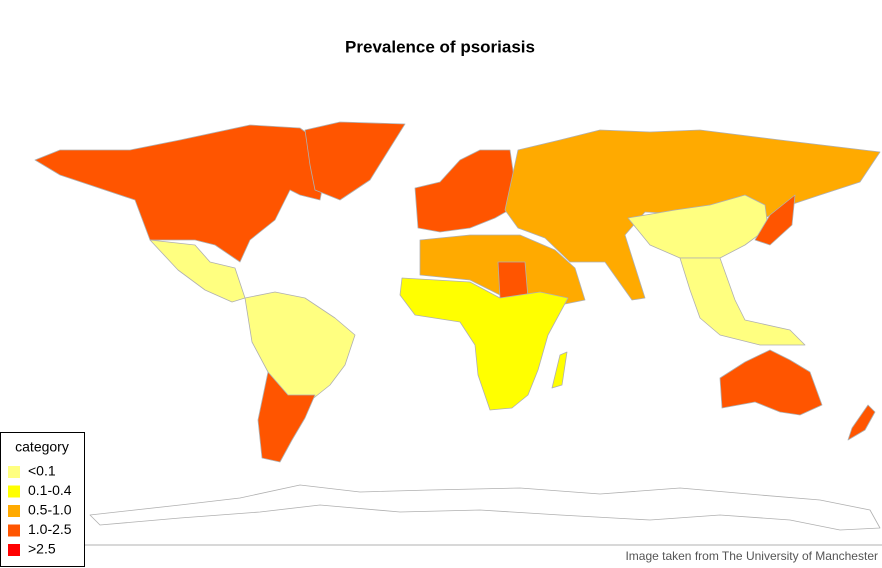  I want to click on legend-label: 0.5-1.0, so click(50, 510).